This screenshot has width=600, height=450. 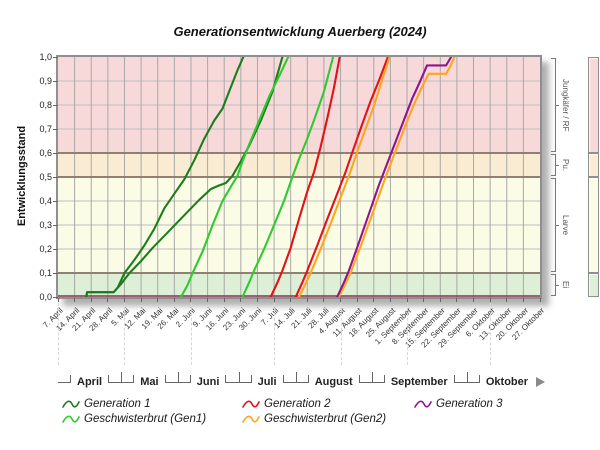 What do you see at coordinates (145, 419) in the screenshot?
I see `legend-label: Geschwisterbrut (Gen1)` at bounding box center [145, 419].